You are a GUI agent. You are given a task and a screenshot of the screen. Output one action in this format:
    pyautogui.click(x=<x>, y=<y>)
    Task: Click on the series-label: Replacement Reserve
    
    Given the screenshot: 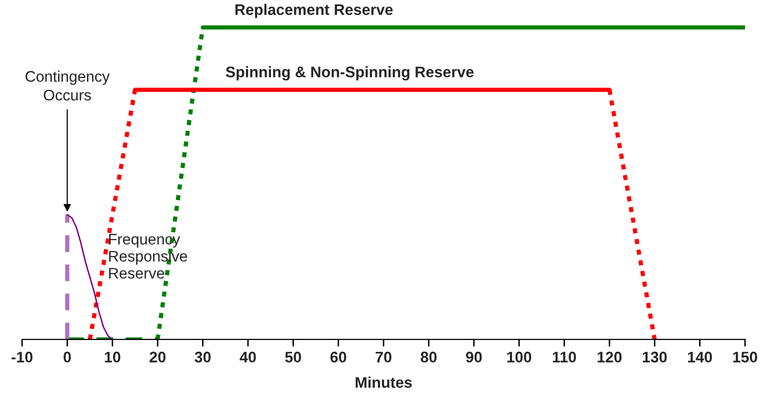 What is the action you would take?
    pyautogui.click(x=314, y=11)
    